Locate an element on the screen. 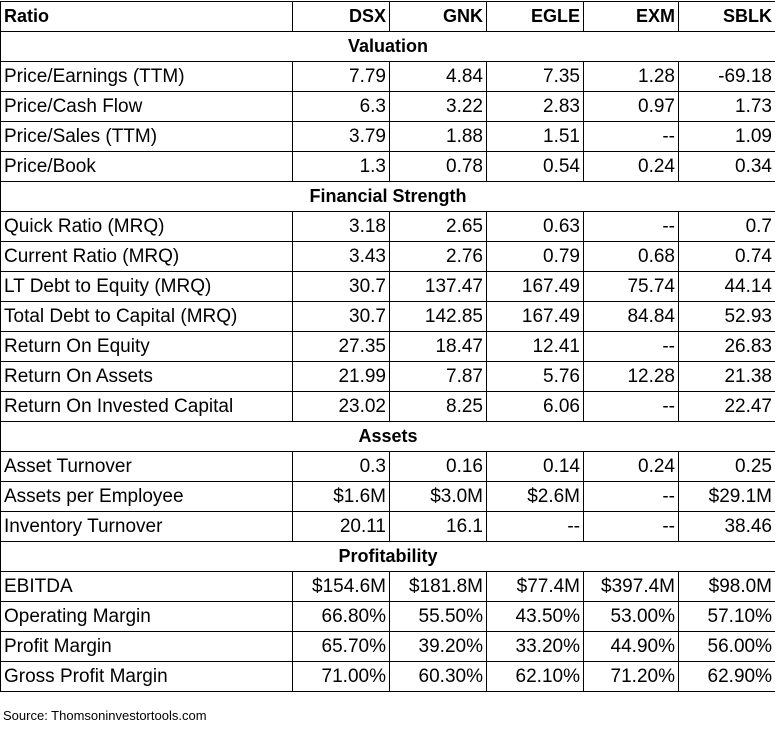  header-egle: EGLE is located at coordinates (535, 16).